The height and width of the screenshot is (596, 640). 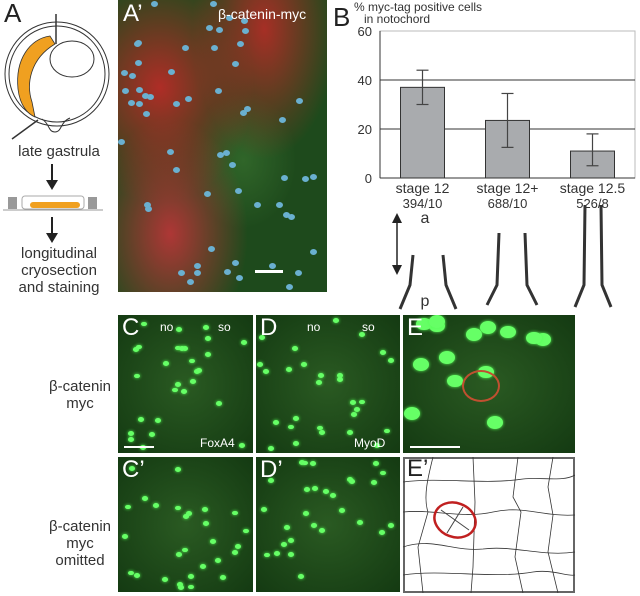 I want to click on label-so: so, so click(x=368, y=327).